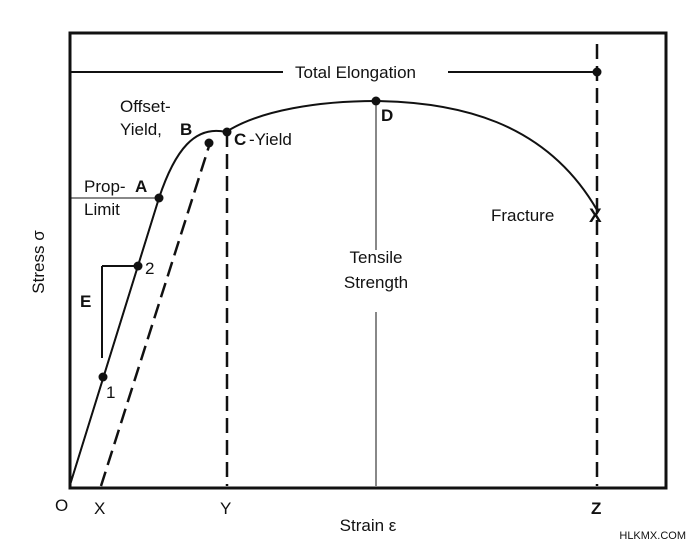 This screenshot has height=542, width=691. What do you see at coordinates (376, 257) in the screenshot?
I see `tensile-strength-label-line1: Tensile` at bounding box center [376, 257].